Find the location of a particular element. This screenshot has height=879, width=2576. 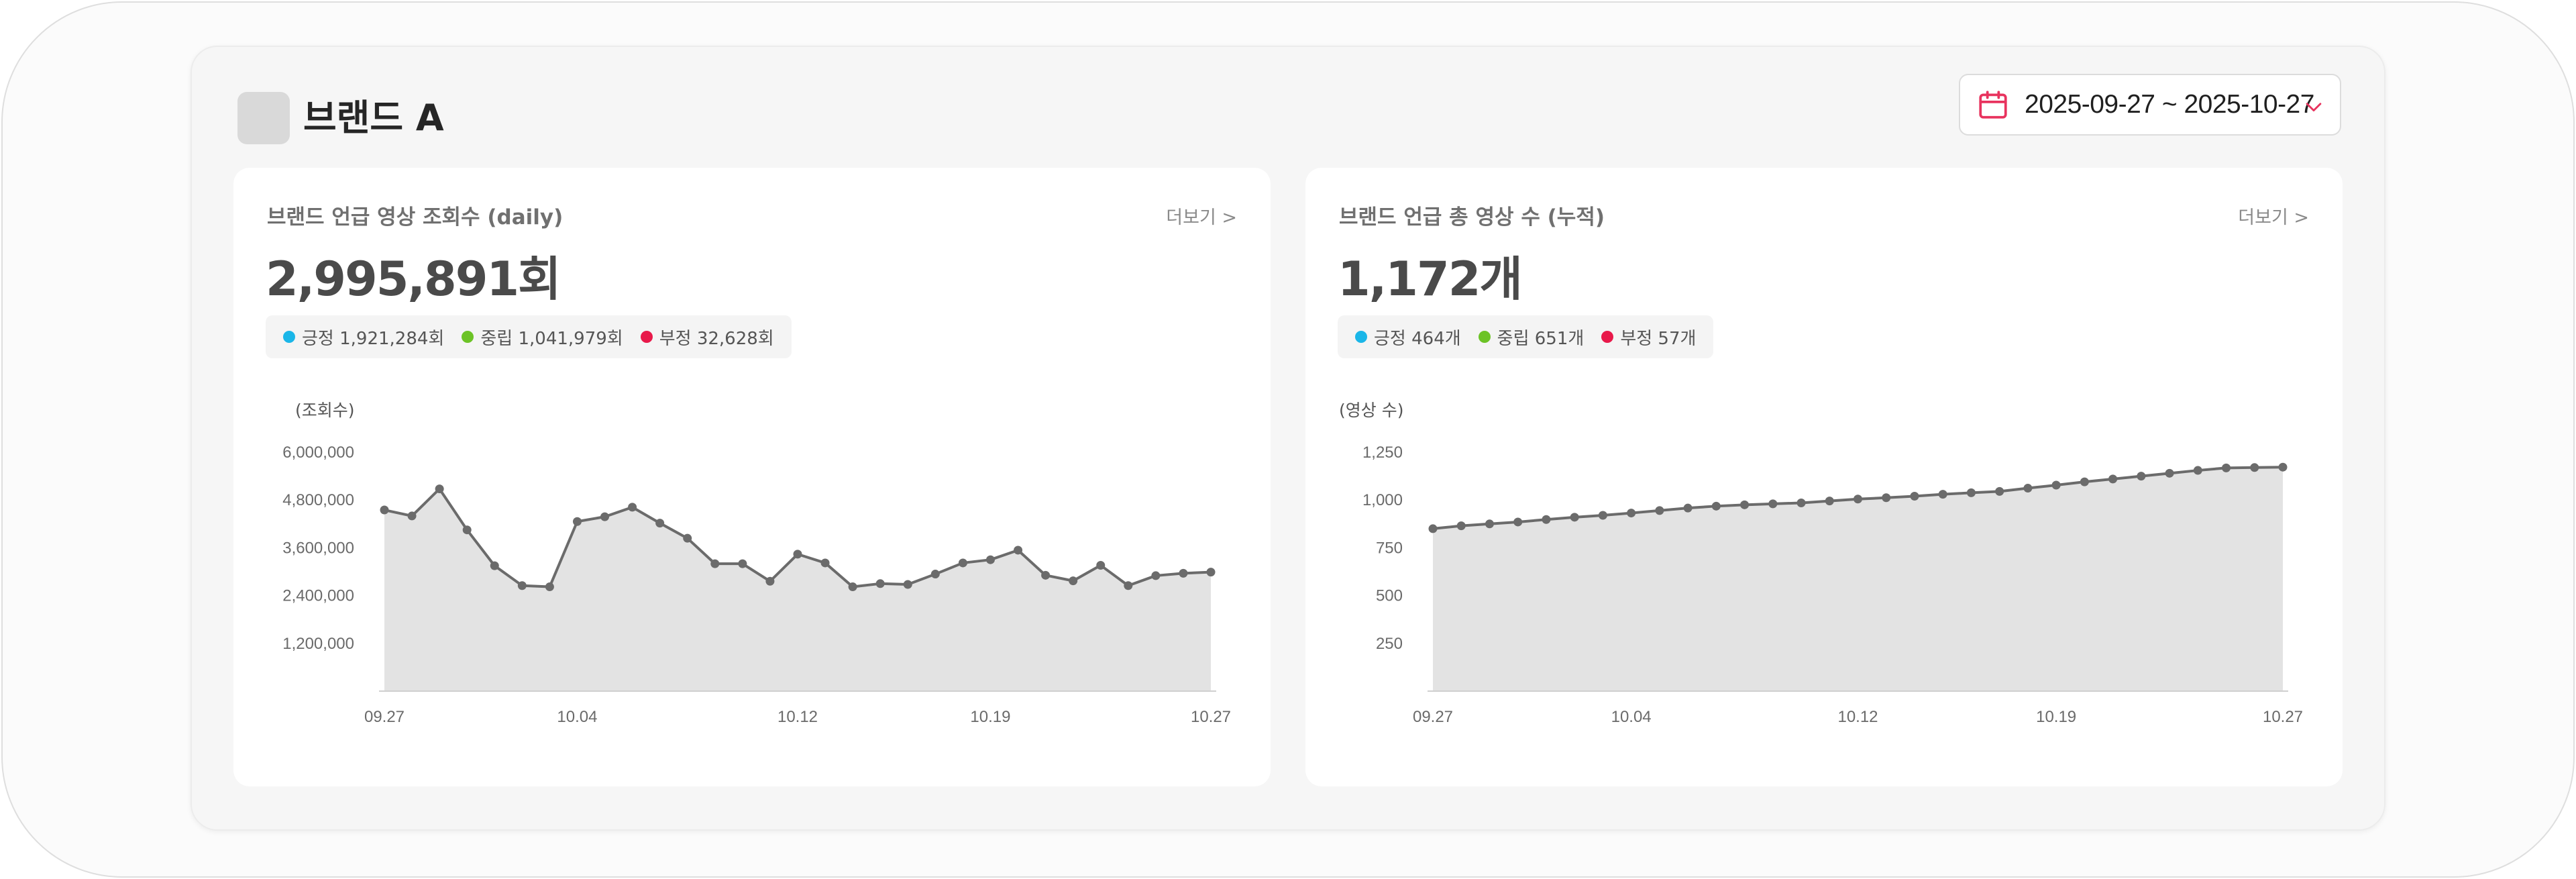

legend-neutral: 중립 1,041,979회 is located at coordinates (542, 337).